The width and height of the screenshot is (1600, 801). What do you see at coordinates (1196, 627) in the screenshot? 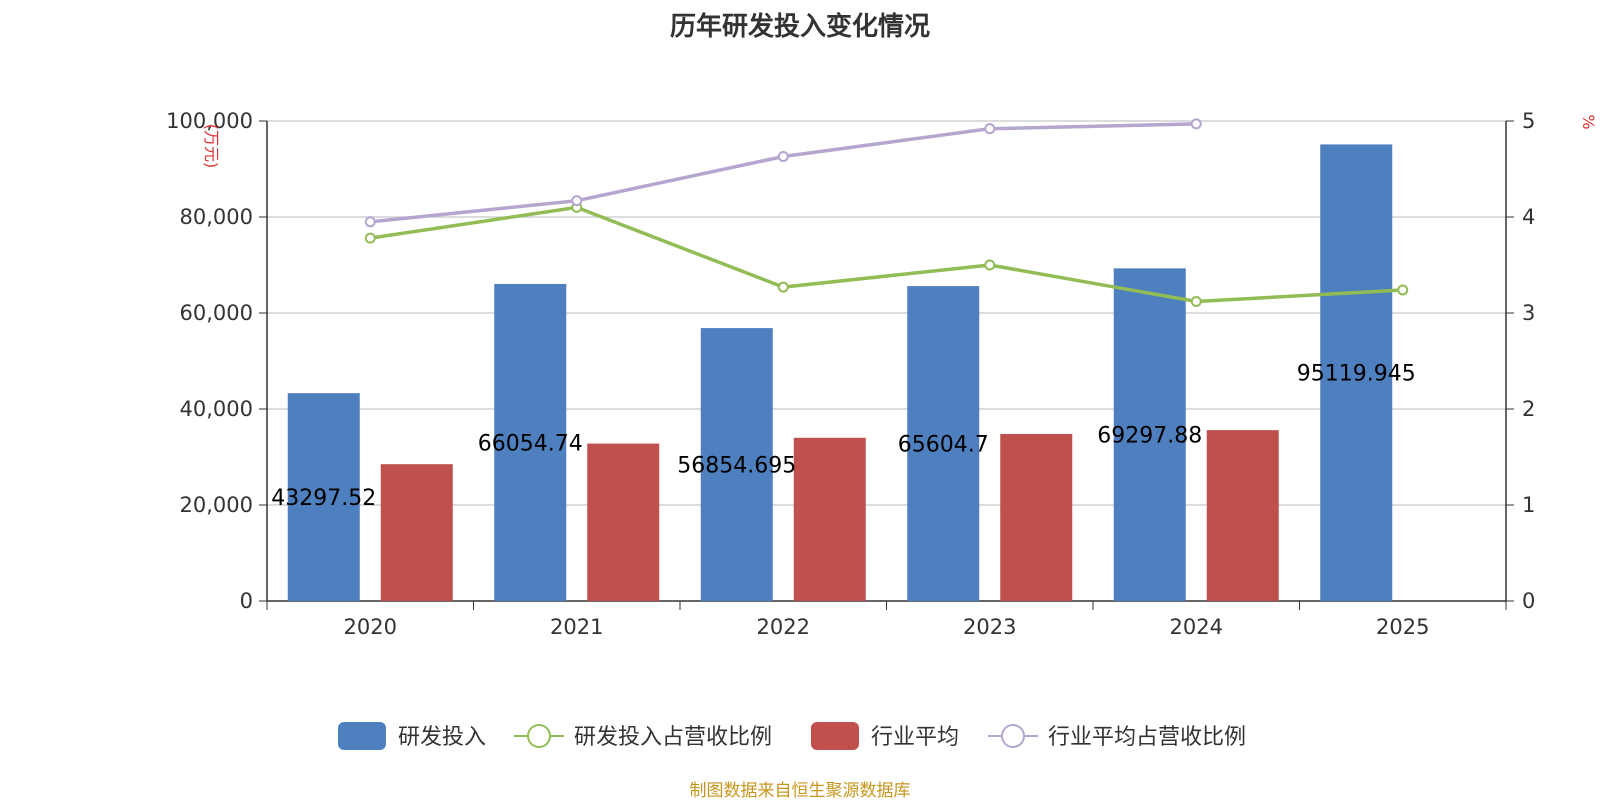
I see `x-tick-label: 2024` at bounding box center [1196, 627].